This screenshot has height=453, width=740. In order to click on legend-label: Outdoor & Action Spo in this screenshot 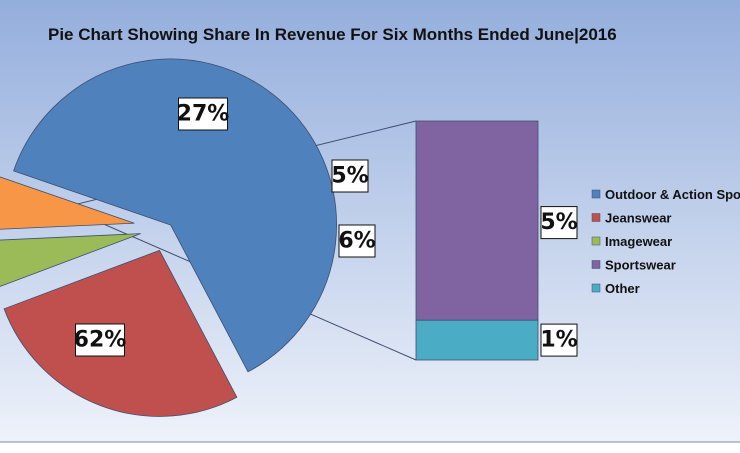, I will do `click(672, 194)`.